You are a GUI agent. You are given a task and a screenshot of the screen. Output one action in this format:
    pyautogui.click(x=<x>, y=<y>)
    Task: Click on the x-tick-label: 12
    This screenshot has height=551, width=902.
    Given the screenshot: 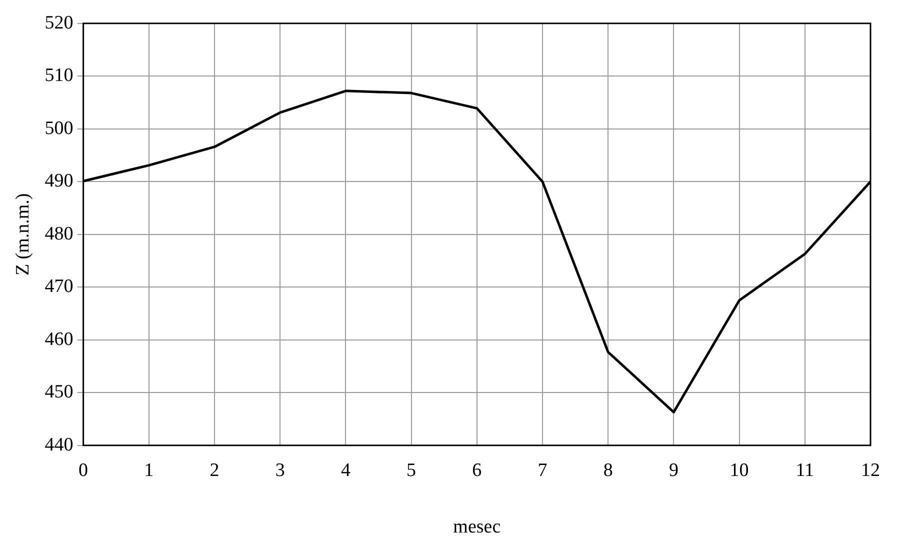 What is the action you would take?
    pyautogui.click(x=870, y=470)
    